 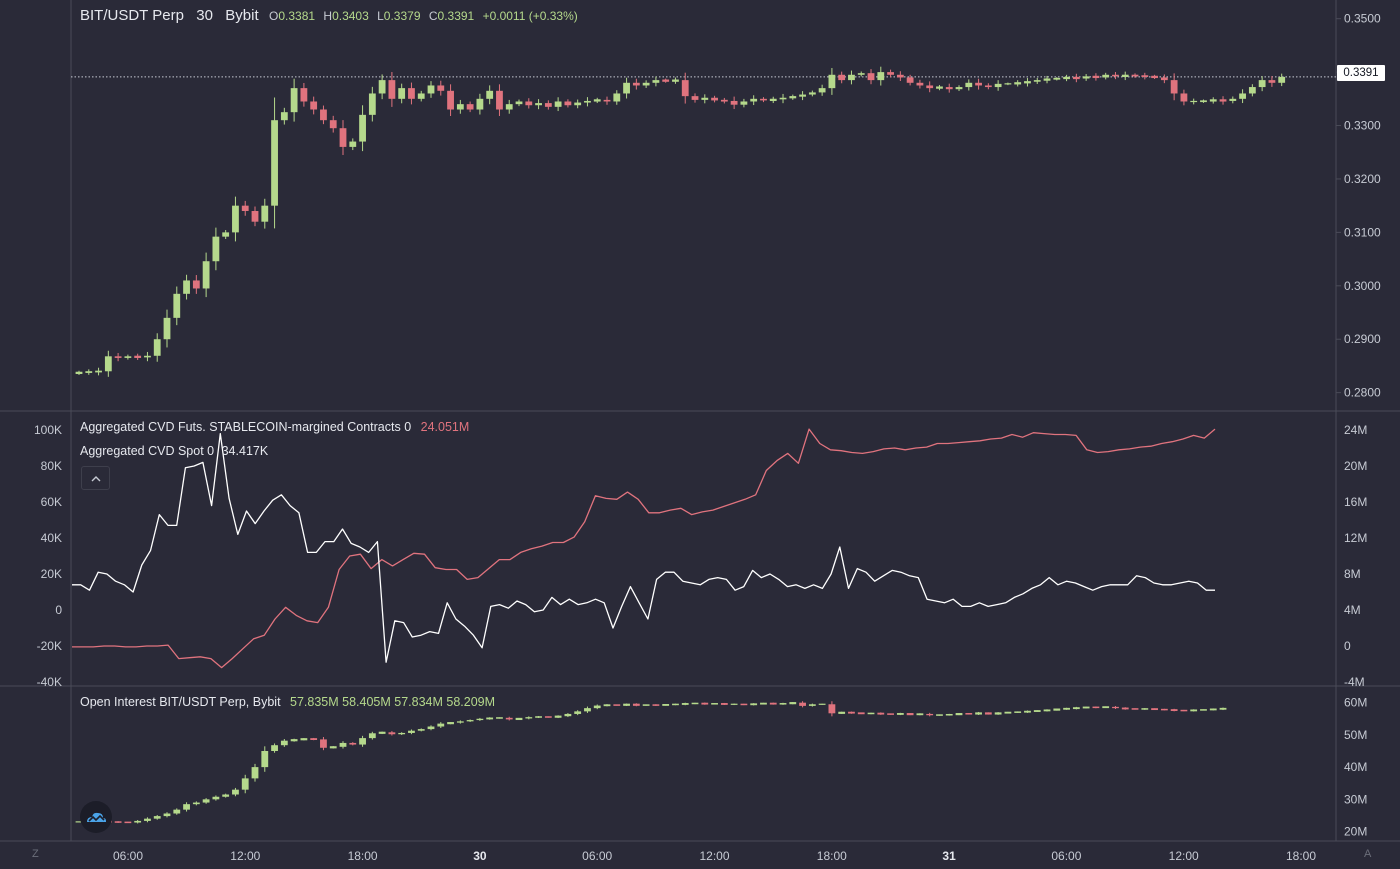 I want to click on time-tick-label: 12:00, so click(x=1184, y=856).